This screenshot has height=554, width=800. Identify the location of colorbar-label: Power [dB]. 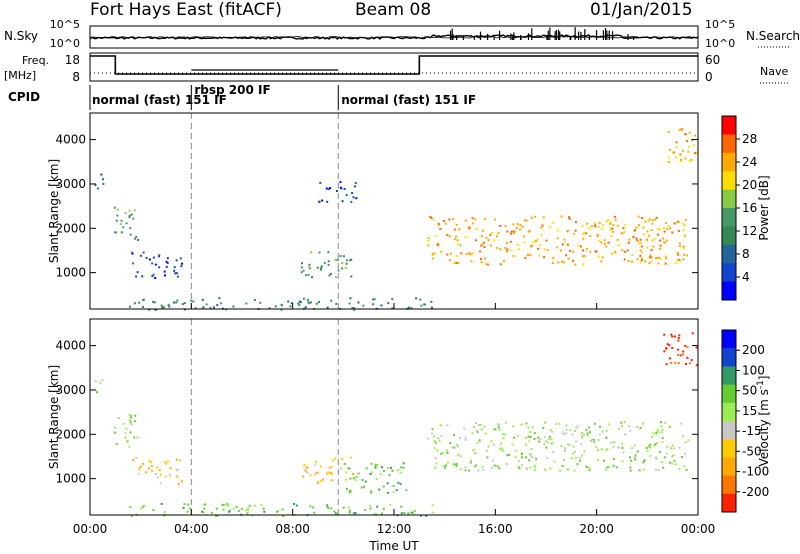
(764, 207).